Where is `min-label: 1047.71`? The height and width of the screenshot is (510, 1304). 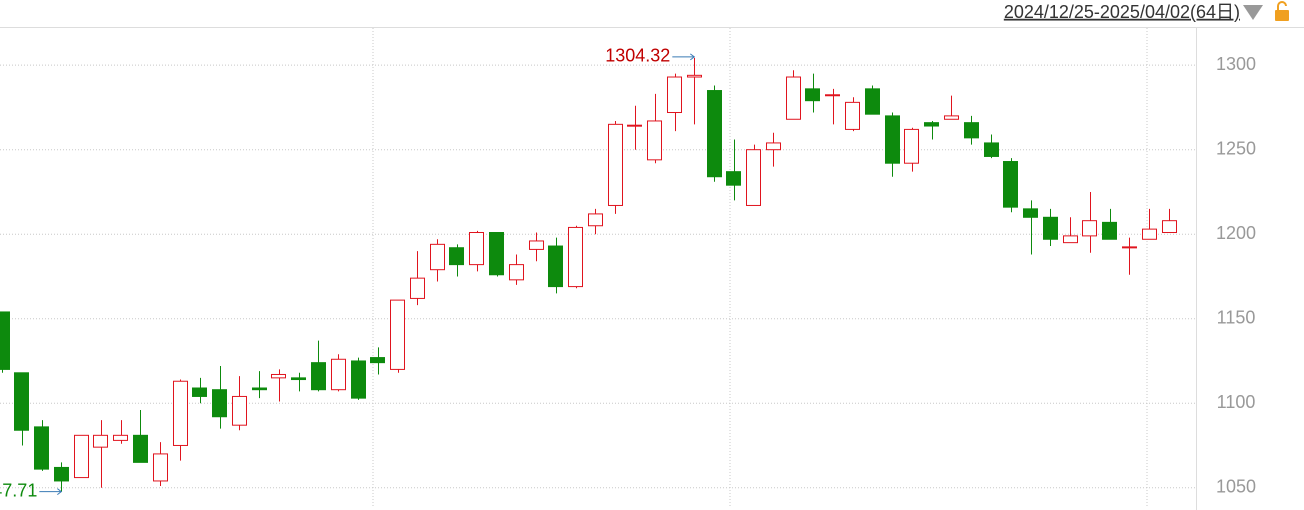 min-label: 1047.71 is located at coordinates (18, 490).